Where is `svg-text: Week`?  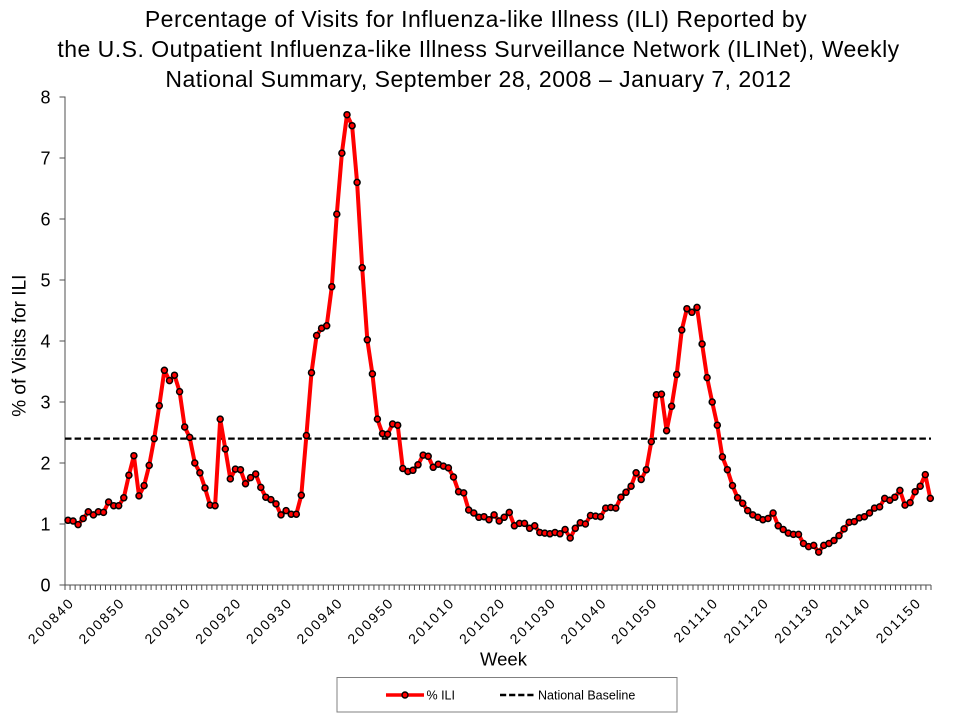 svg-text: Week is located at coordinates (504, 659).